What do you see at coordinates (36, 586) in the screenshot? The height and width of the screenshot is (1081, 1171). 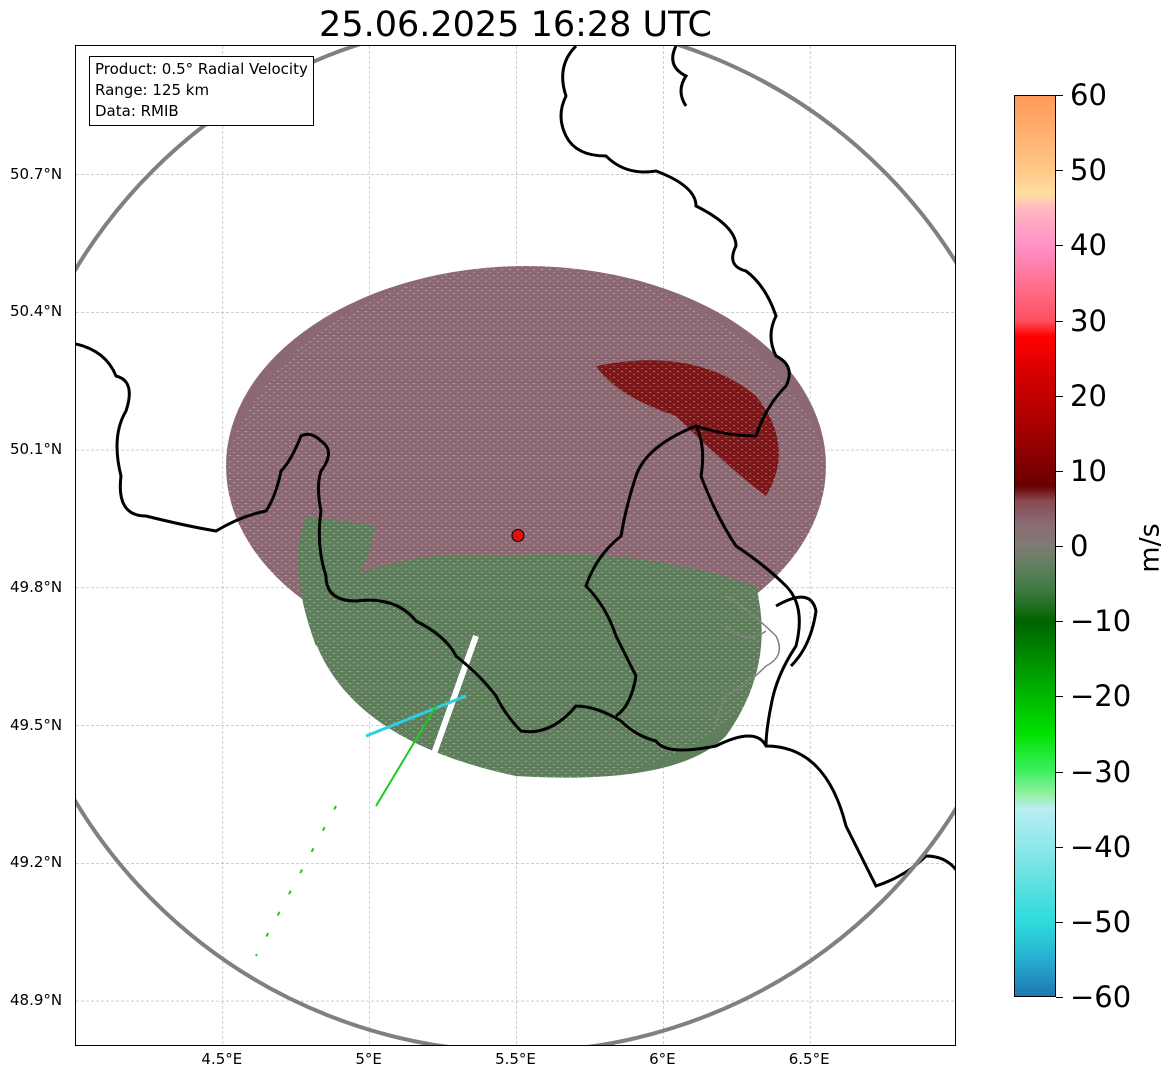 I see `y-tick-label: 49.8°N` at bounding box center [36, 586].